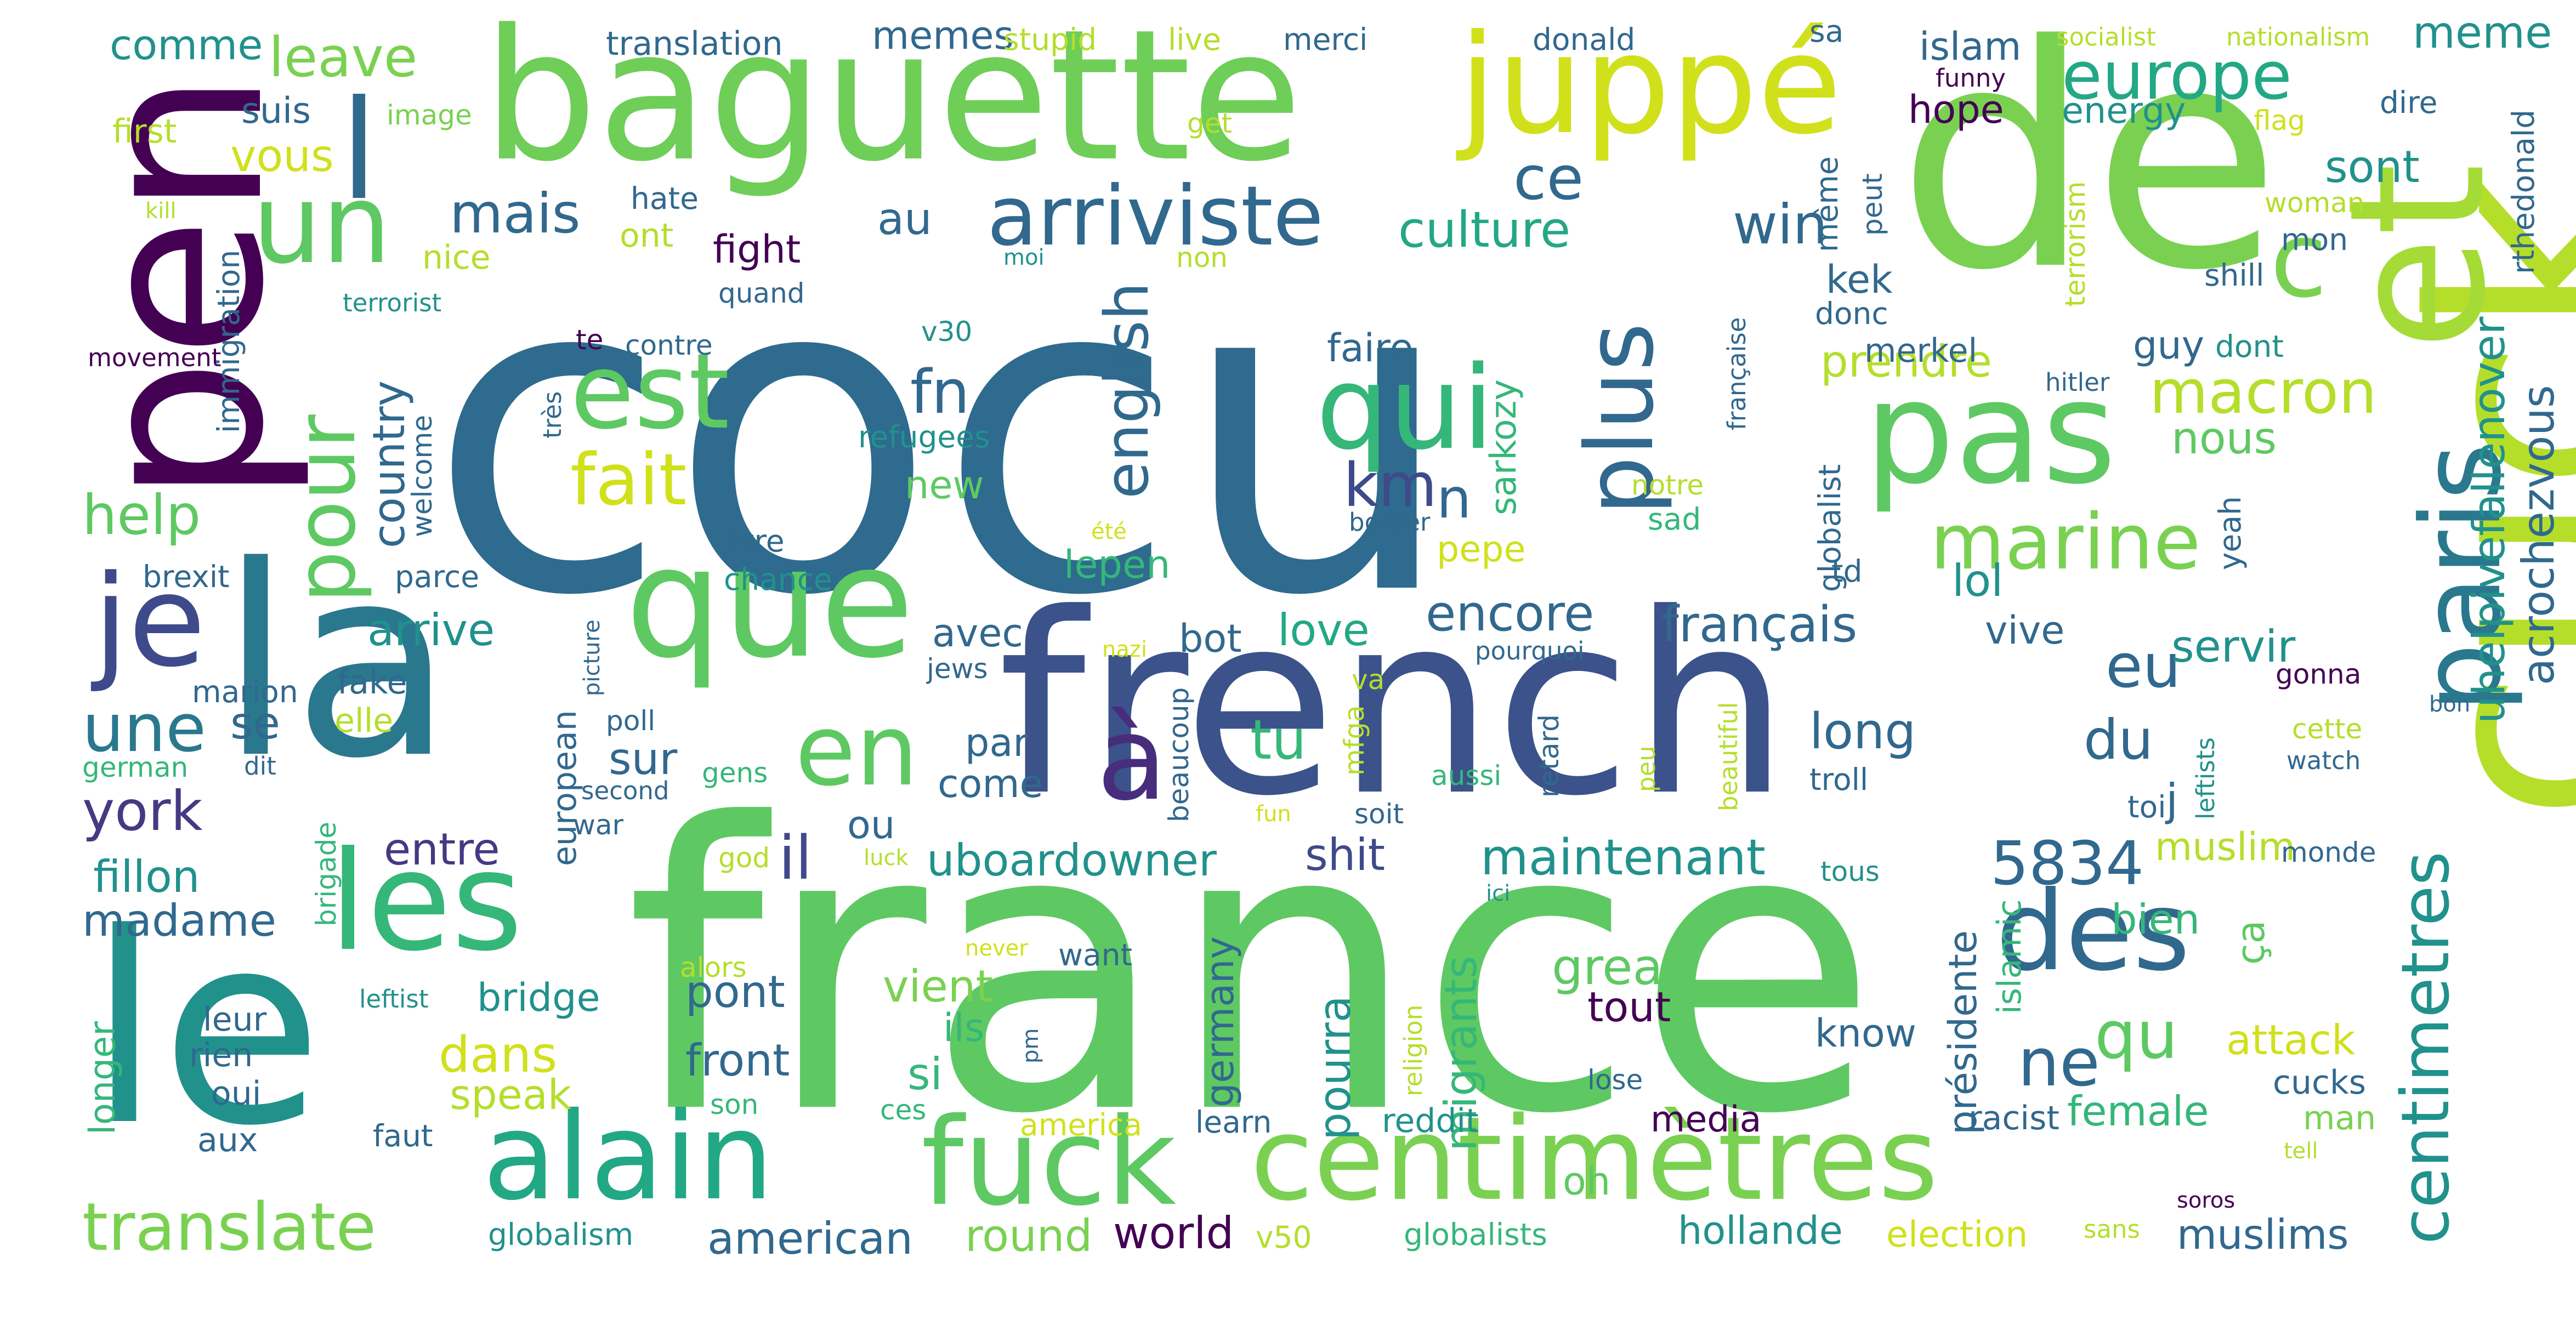  What do you see at coordinates (1667, 485) in the screenshot?
I see `word-notre: notre` at bounding box center [1667, 485].